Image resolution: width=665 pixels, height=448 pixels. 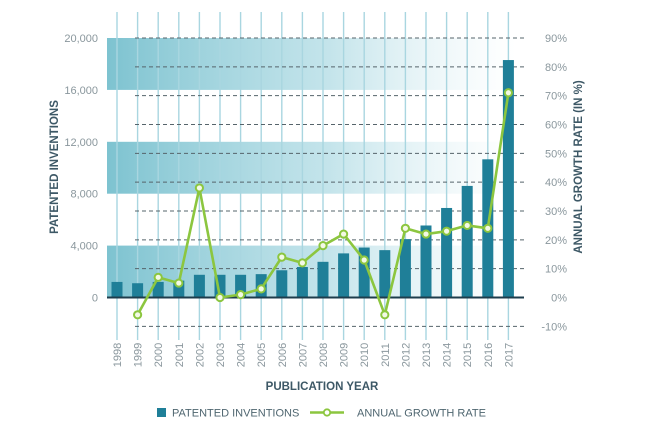 I want to click on bar-2000, so click(x=158, y=289).